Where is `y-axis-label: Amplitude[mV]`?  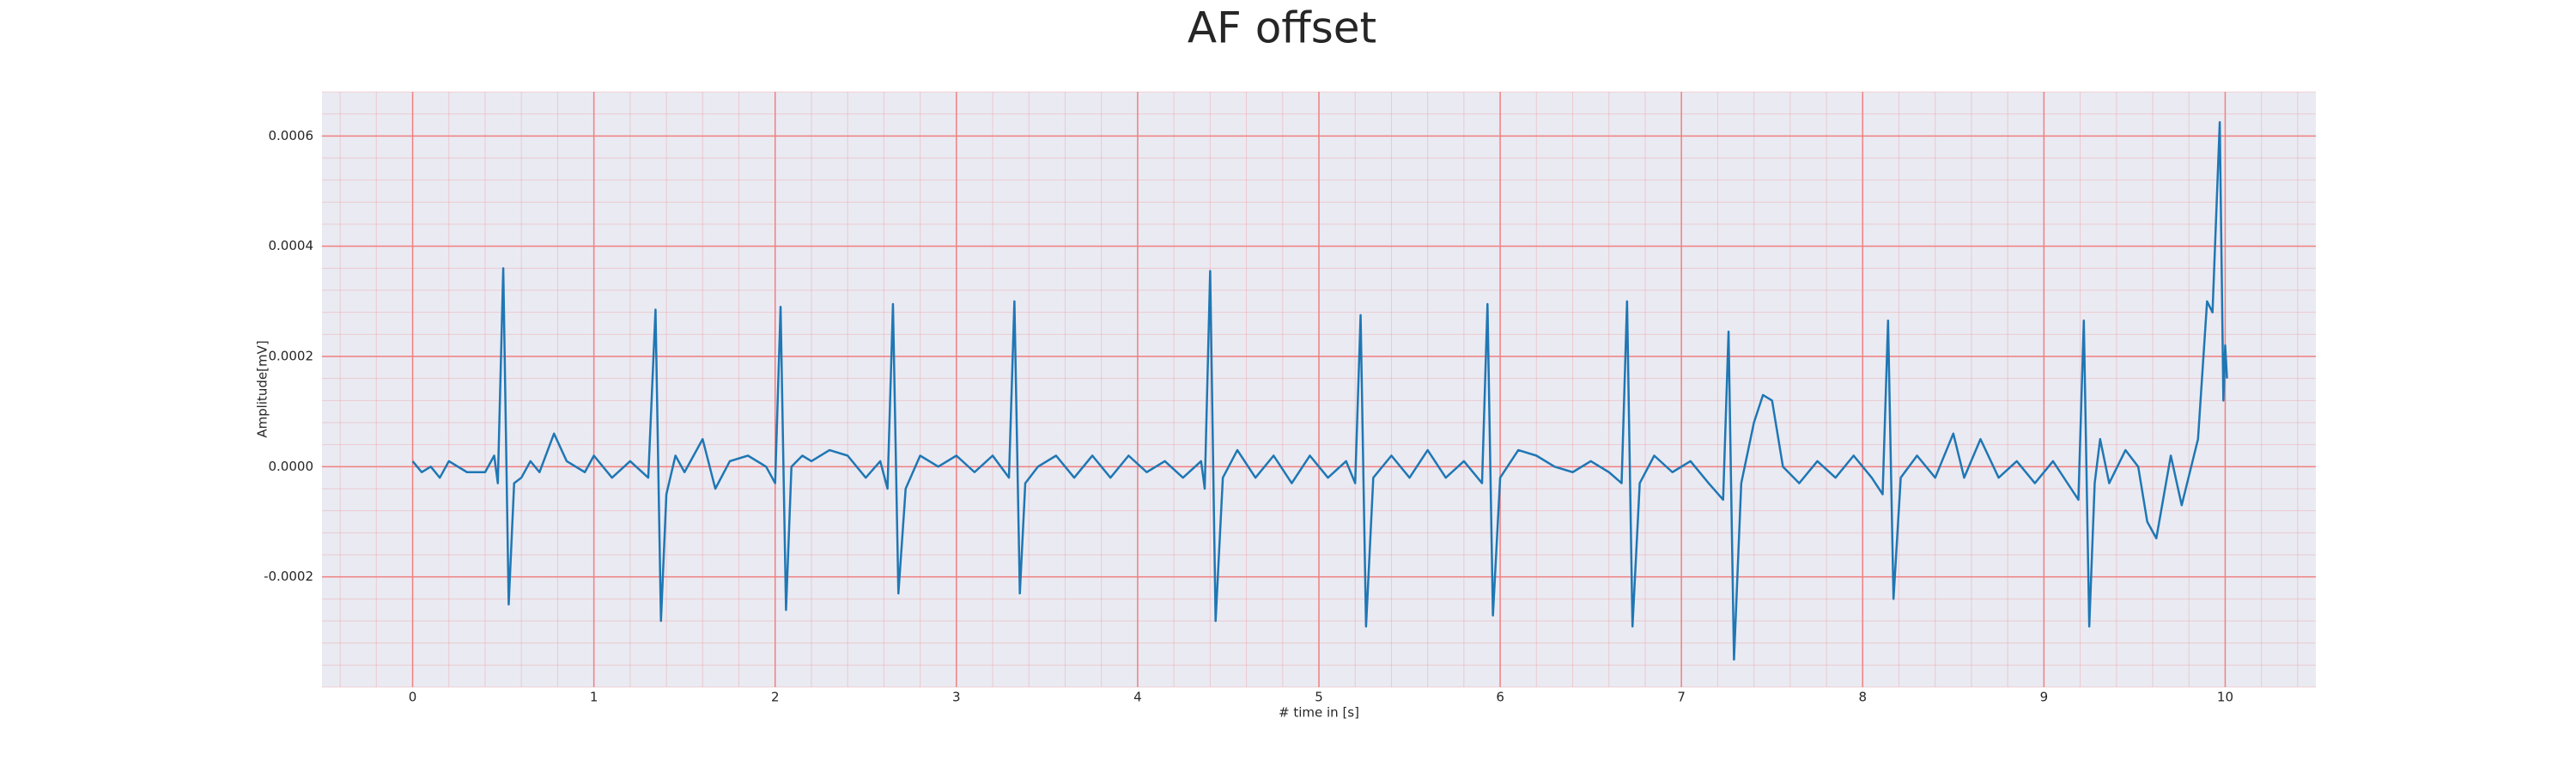 y-axis-label: Amplitude[mV] is located at coordinates (262, 388).